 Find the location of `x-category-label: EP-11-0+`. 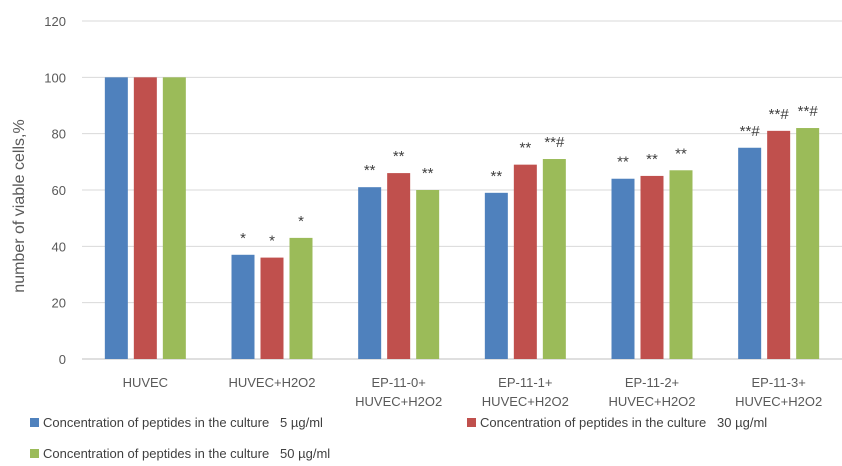

x-category-label: EP-11-0+ is located at coordinates (399, 382).